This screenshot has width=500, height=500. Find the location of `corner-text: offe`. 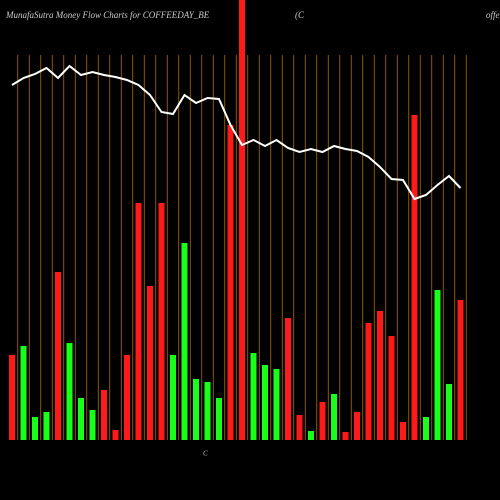

corner-text: offe is located at coordinates (493, 15).